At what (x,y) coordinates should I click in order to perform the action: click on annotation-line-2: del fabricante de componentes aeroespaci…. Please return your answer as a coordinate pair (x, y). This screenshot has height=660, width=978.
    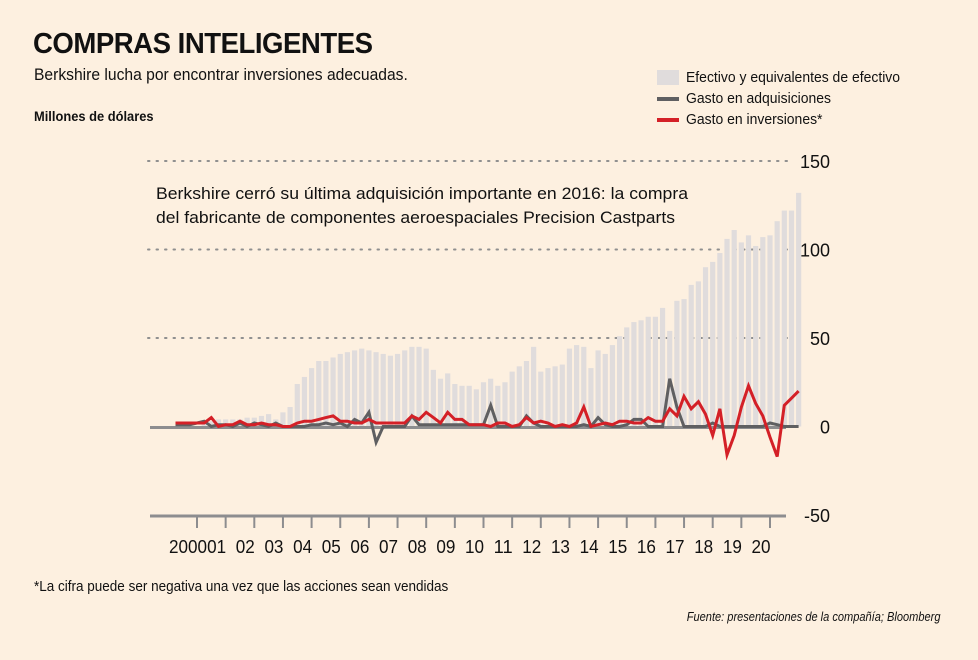
    Looking at the image, I should click on (415, 217).